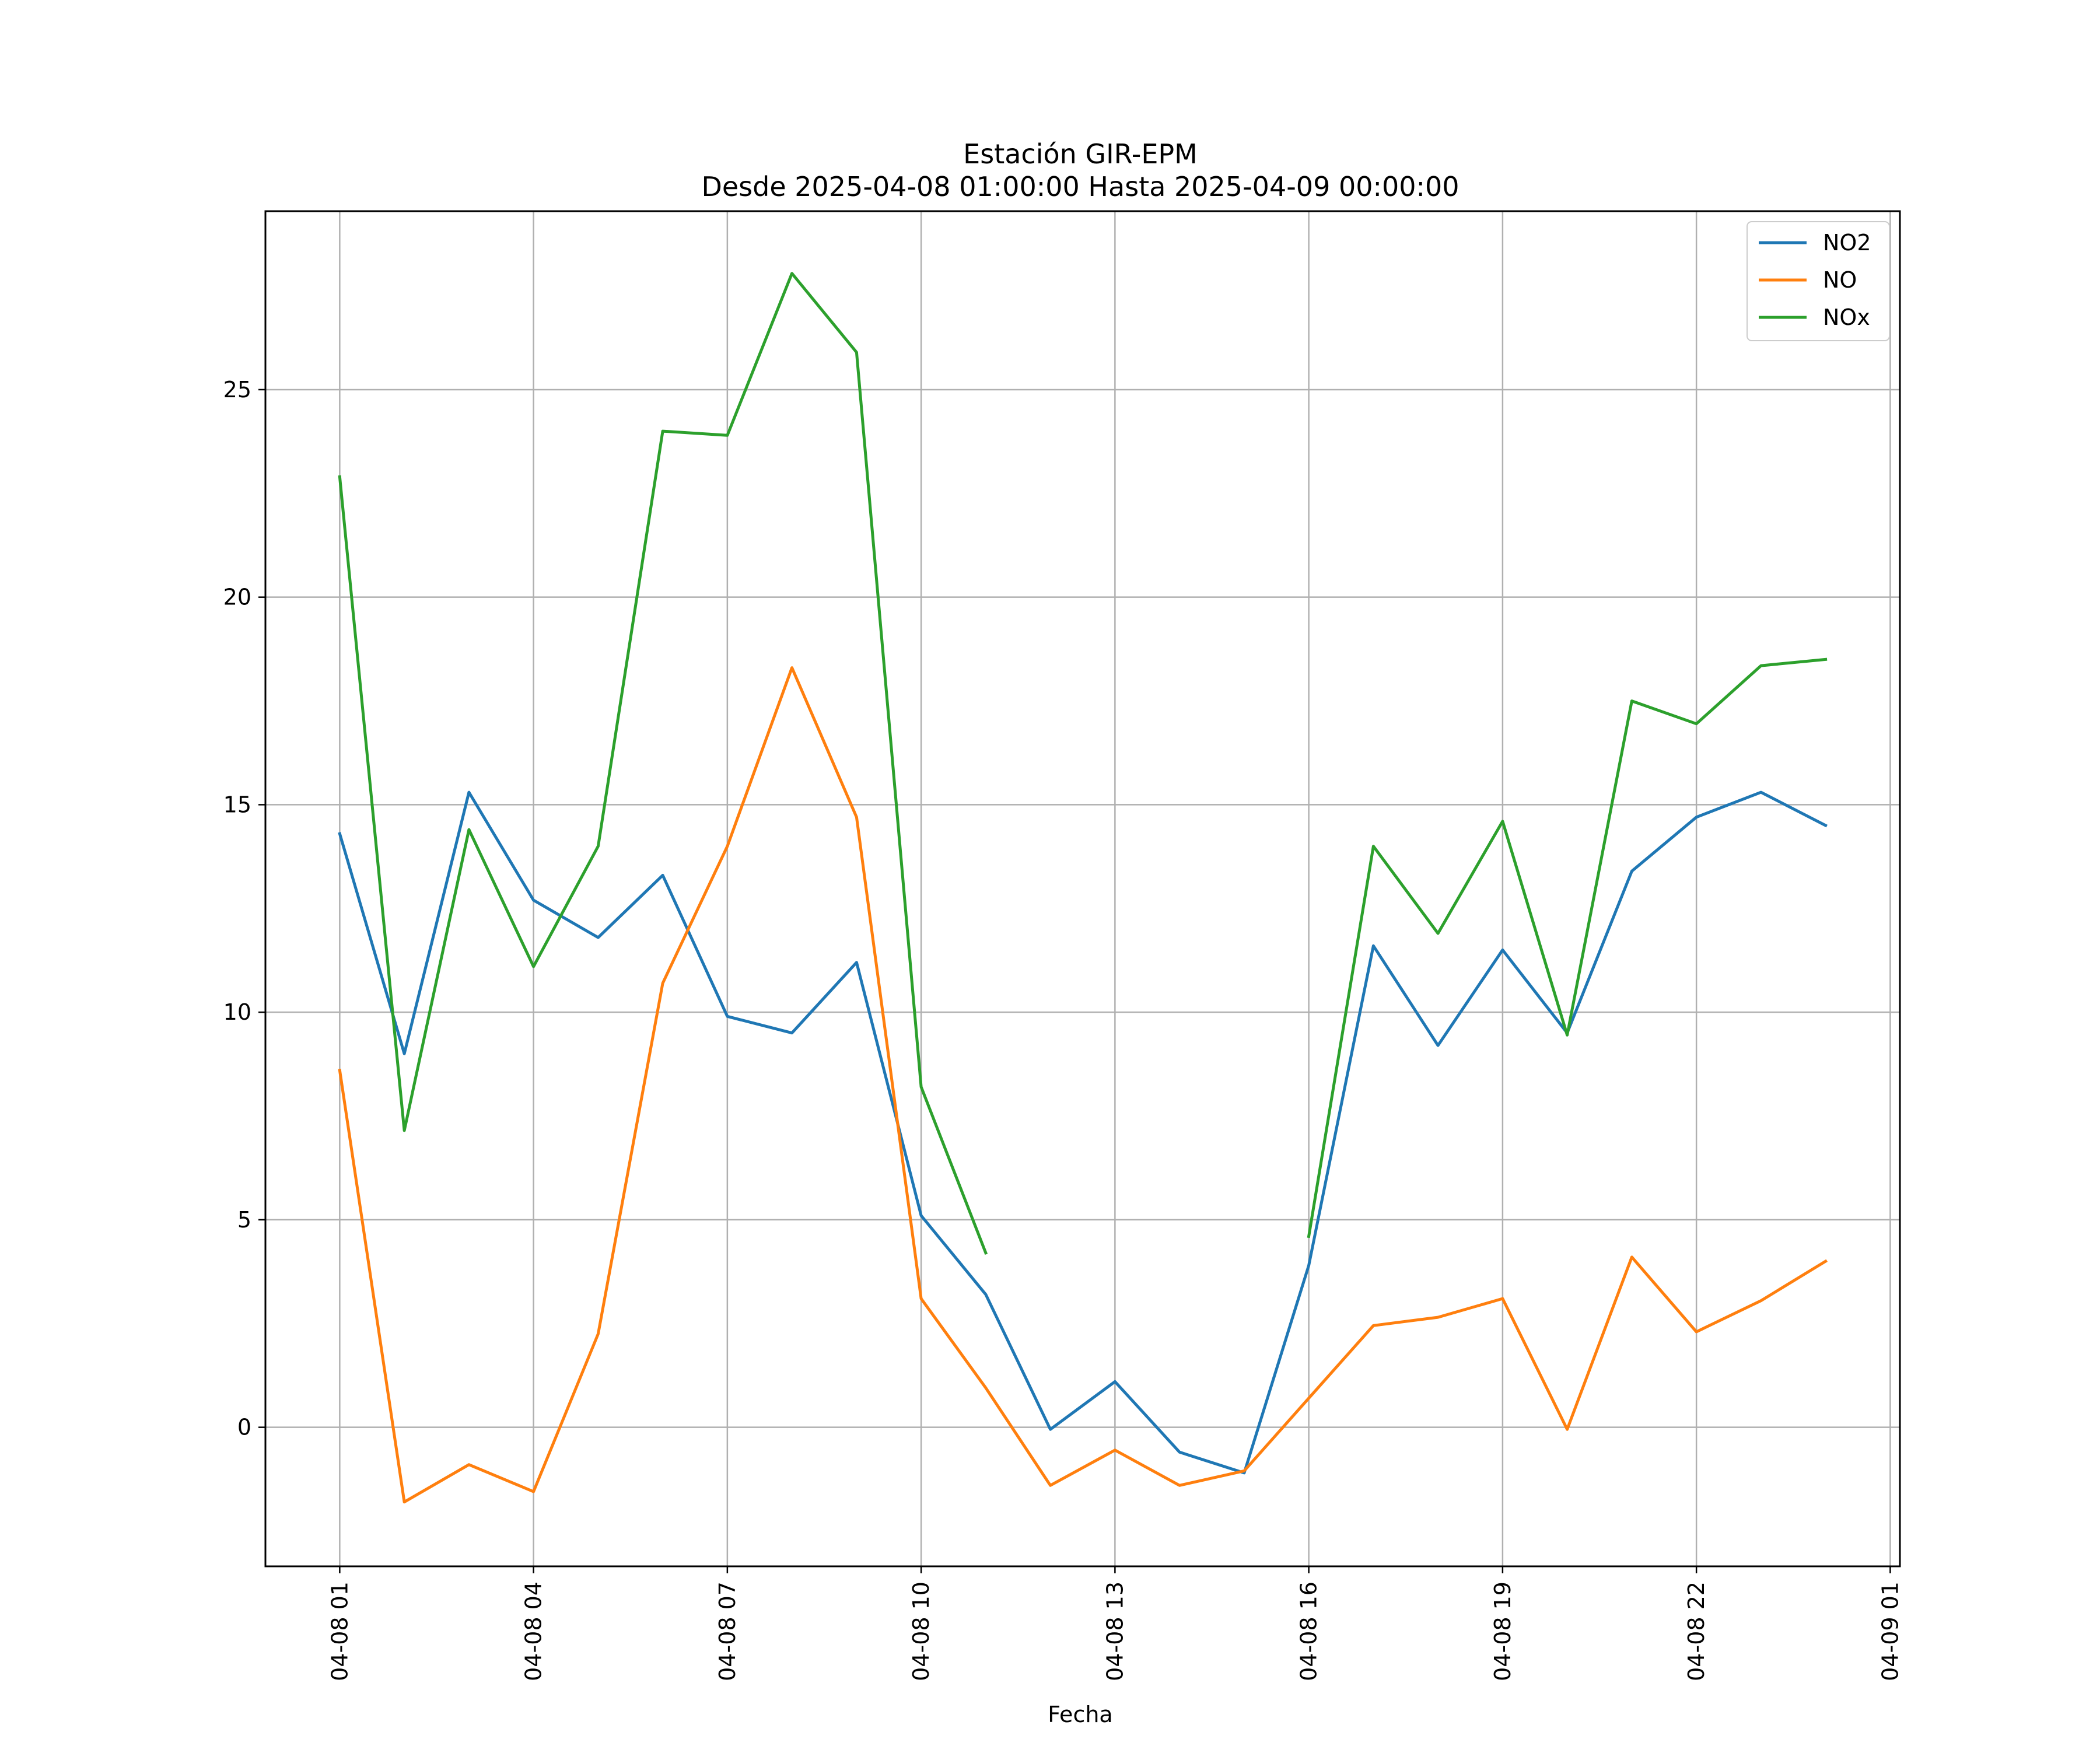  Describe the element at coordinates (237, 390) in the screenshot. I see `y-tick-label: 25` at that location.